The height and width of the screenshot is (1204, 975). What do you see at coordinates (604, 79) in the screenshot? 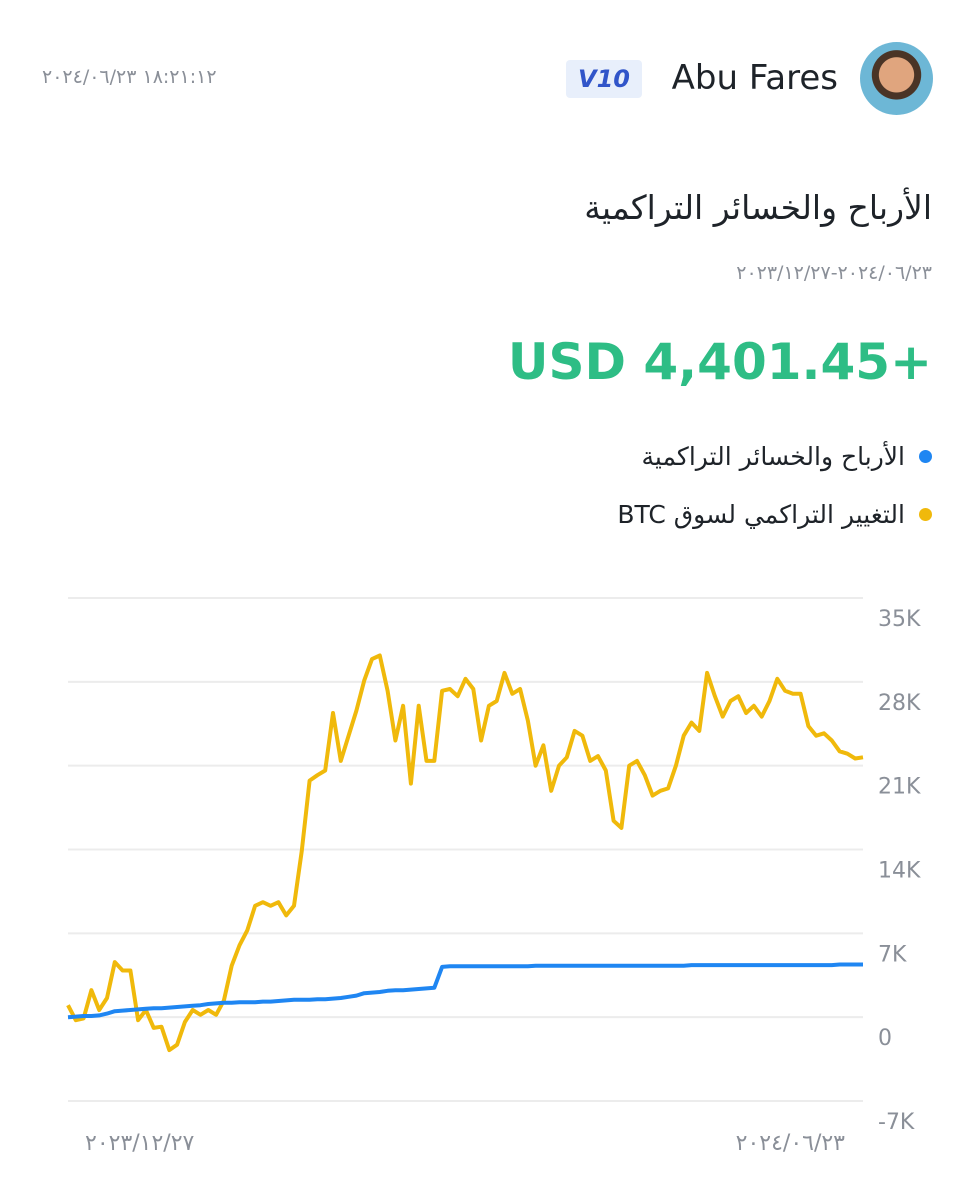
I see `vip-badge: V10` at bounding box center [604, 79].